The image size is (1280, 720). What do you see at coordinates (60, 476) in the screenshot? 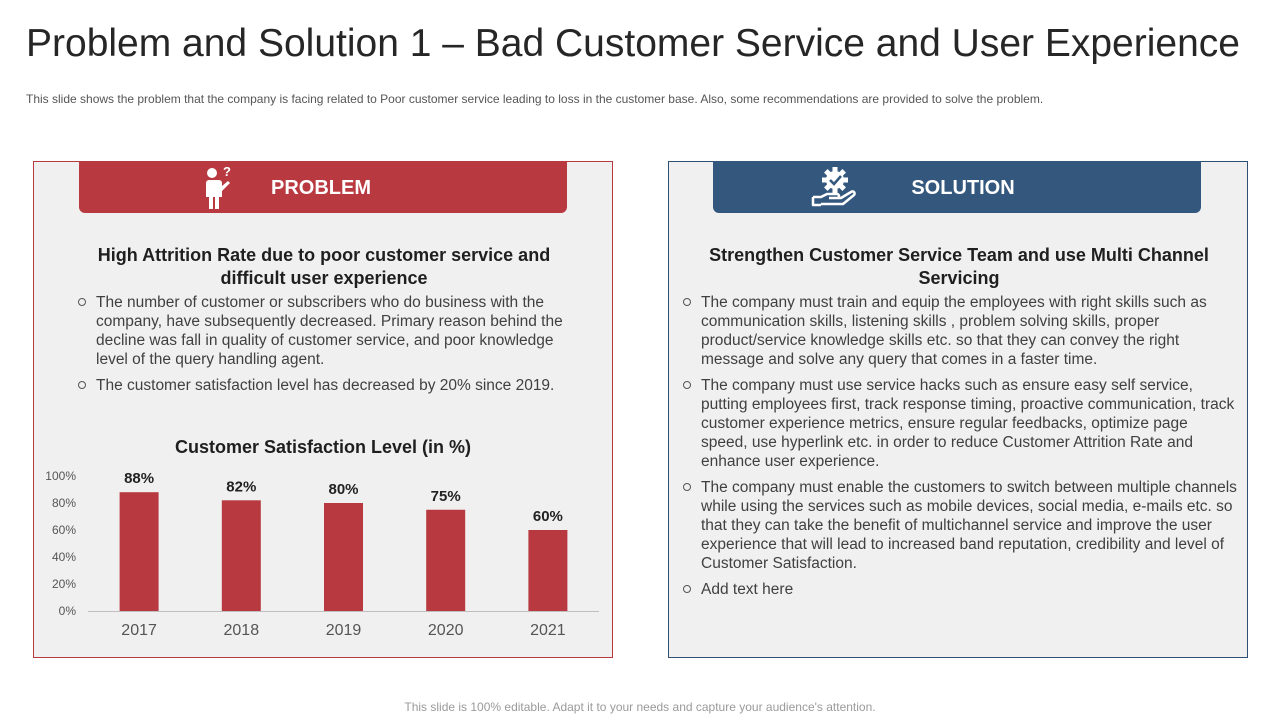
I see `y-tick-label: 100%` at bounding box center [60, 476].